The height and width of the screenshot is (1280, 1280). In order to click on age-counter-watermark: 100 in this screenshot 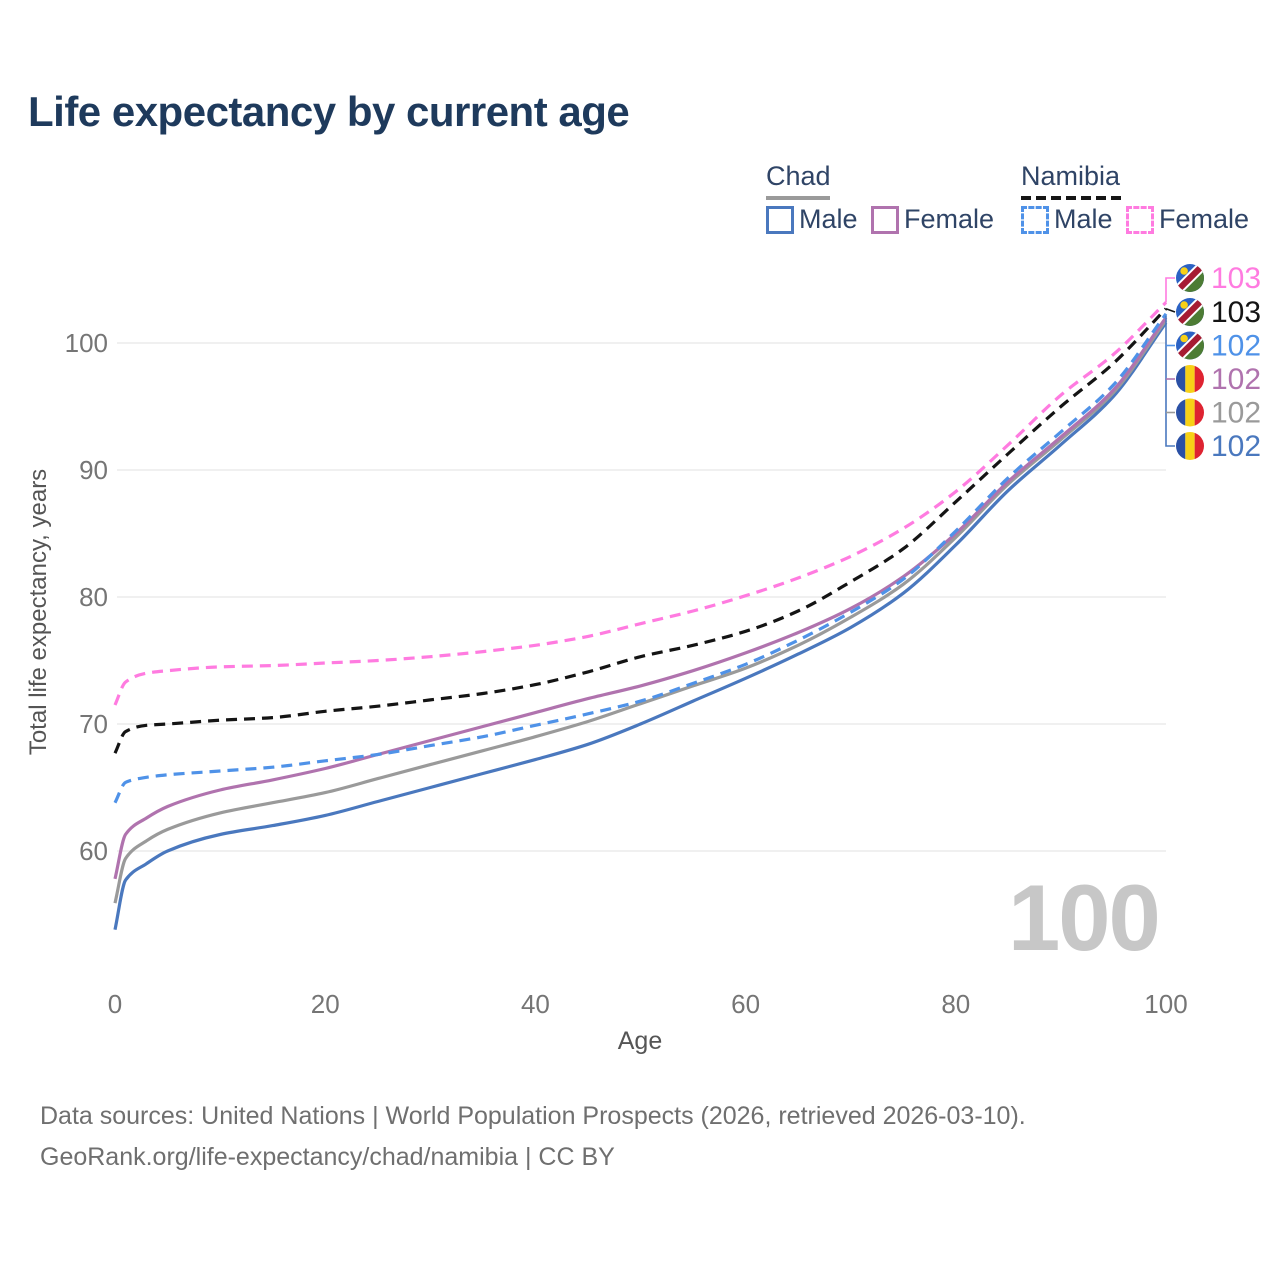, I will do `click(1084, 917)`.